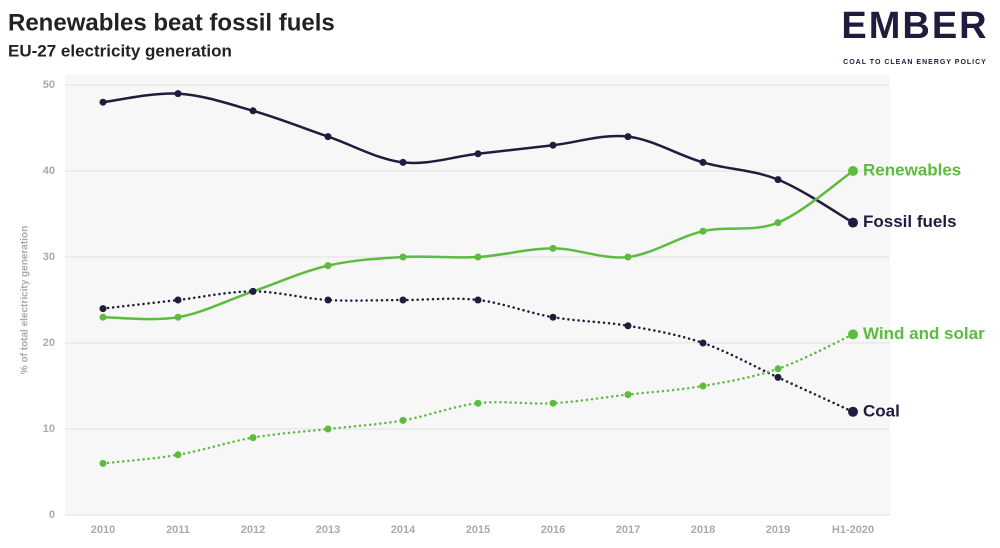 The image size is (1000, 548). I want to click on y-tick-label: 30, so click(49, 257).